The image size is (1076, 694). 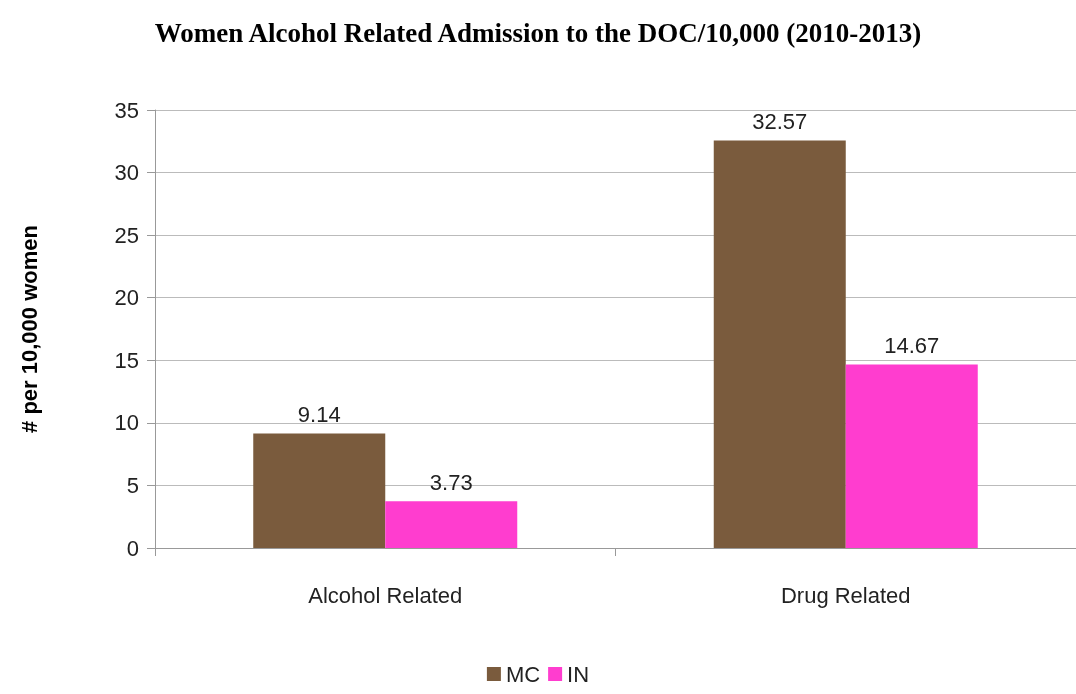 I want to click on y-tick-label: 35, so click(x=126, y=110).